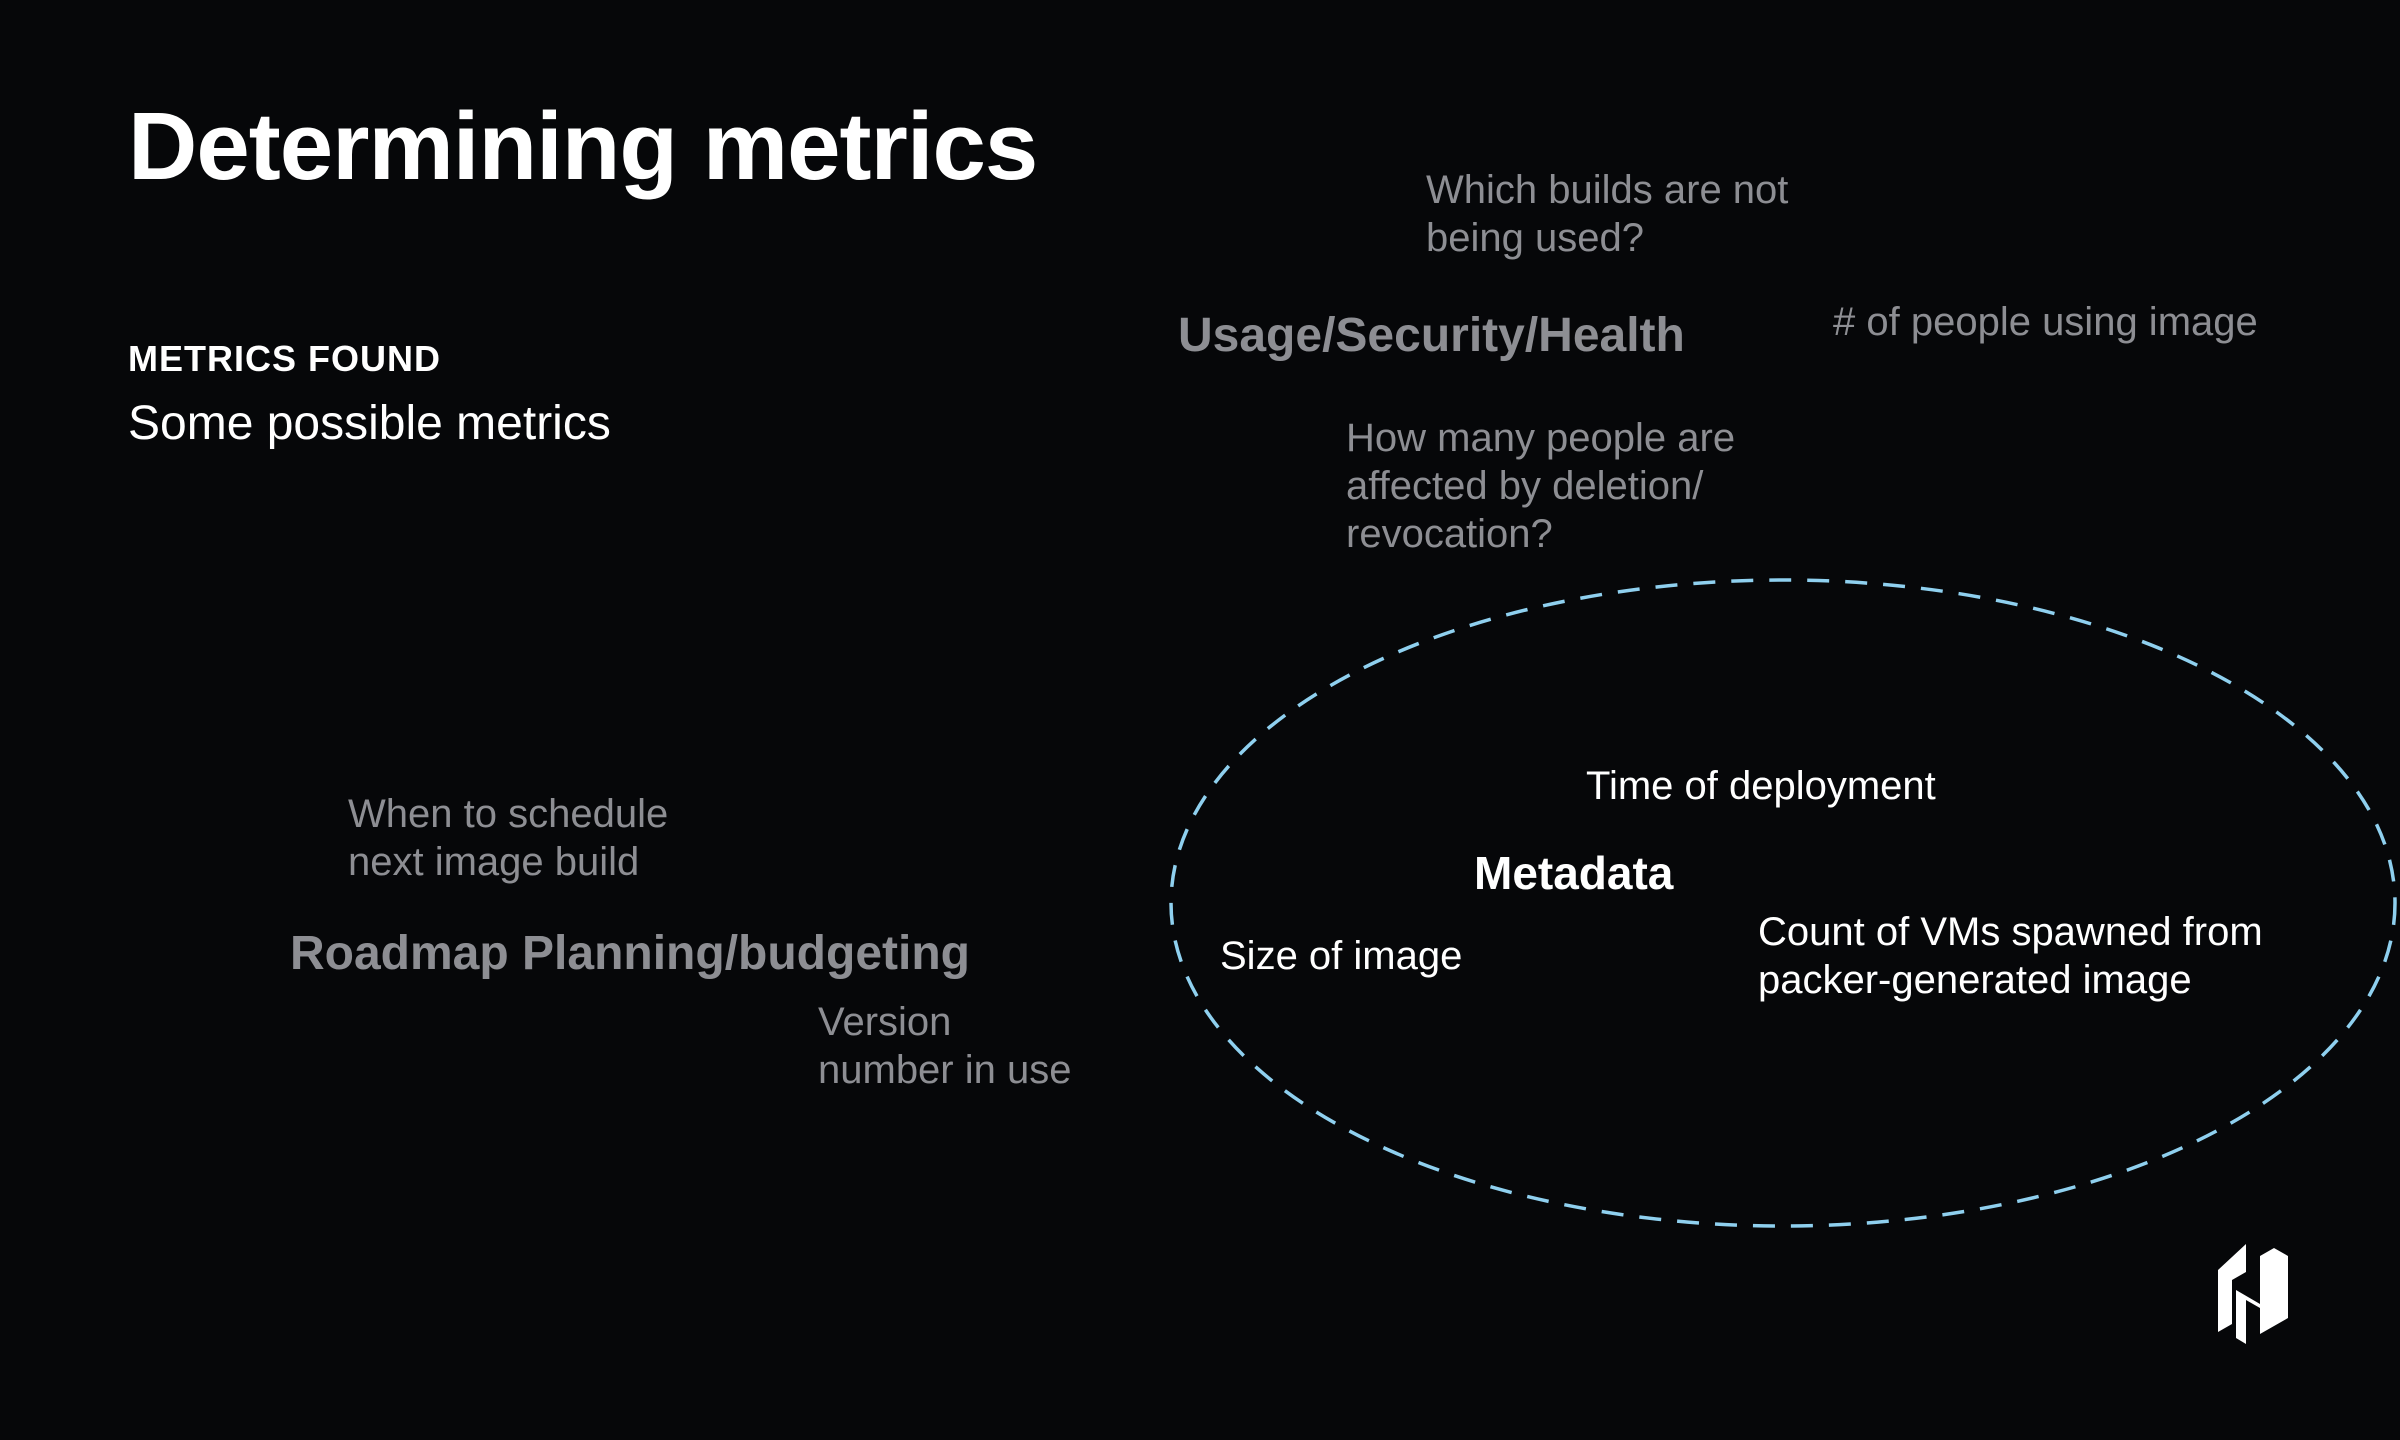 Image resolution: width=2400 pixels, height=1440 pixels. I want to click on section-eyebrow: METRICS FOUND, so click(284, 358).